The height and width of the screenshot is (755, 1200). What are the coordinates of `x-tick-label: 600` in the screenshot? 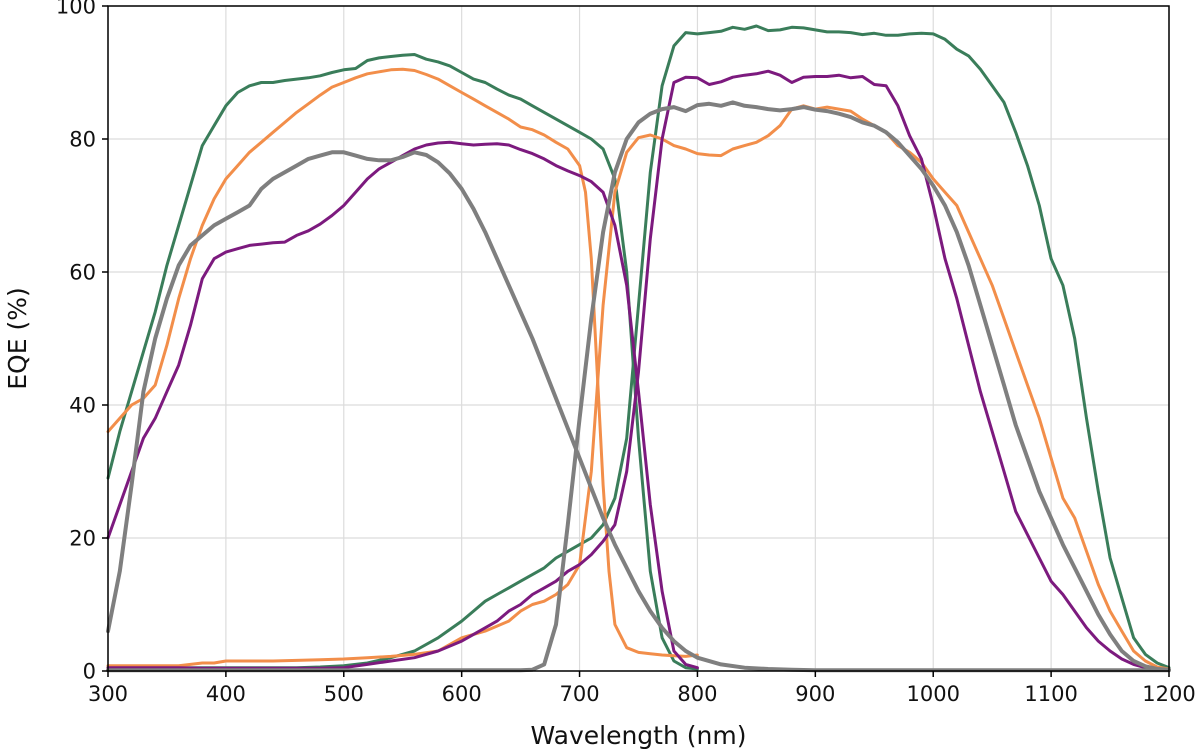 It's located at (462, 694).